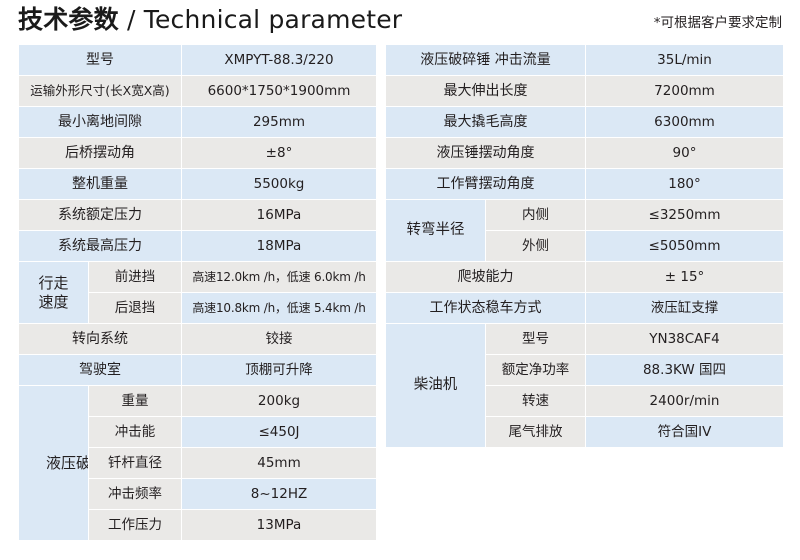 This screenshot has height=560, width=800. What do you see at coordinates (685, 339) in the screenshot?
I see `row-value: YN38CAF4` at bounding box center [685, 339].